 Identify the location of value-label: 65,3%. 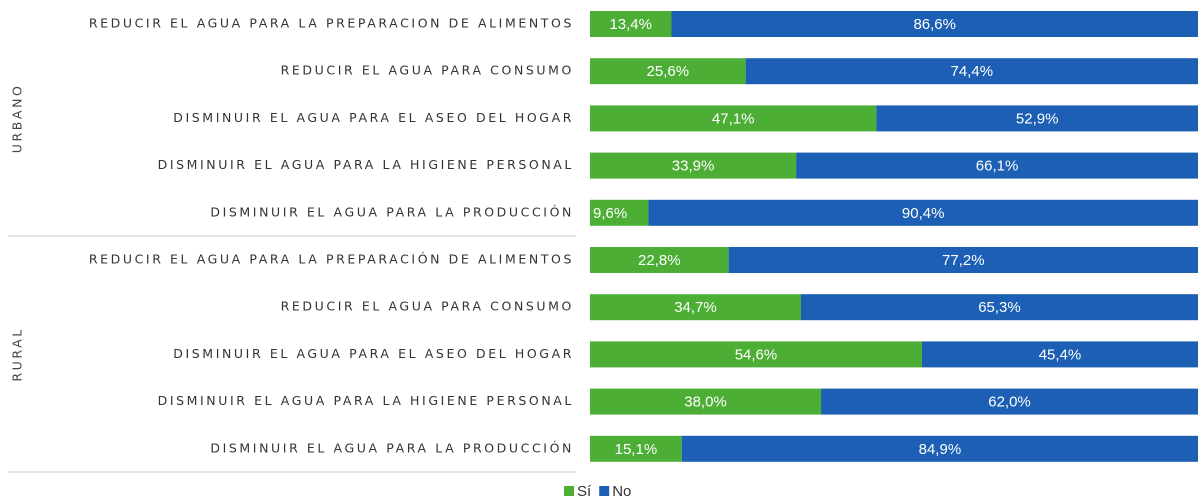
(999, 307).